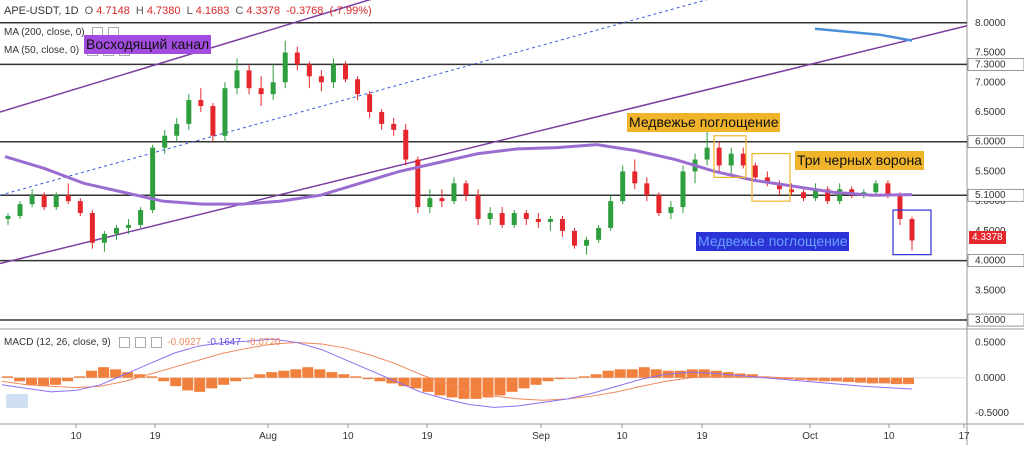  I want to click on low-value: 4.1683, so click(212, 11).